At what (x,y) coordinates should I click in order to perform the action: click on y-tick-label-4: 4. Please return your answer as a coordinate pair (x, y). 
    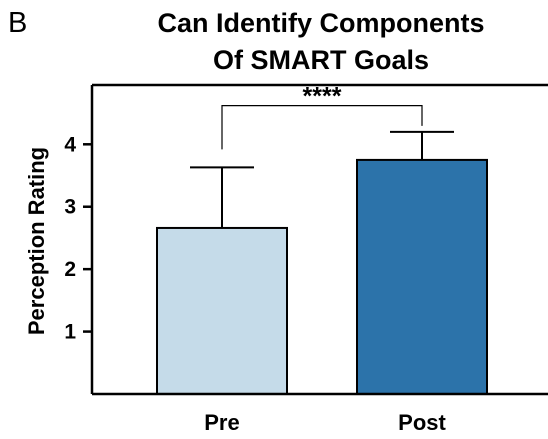
    Looking at the image, I should click on (70, 144).